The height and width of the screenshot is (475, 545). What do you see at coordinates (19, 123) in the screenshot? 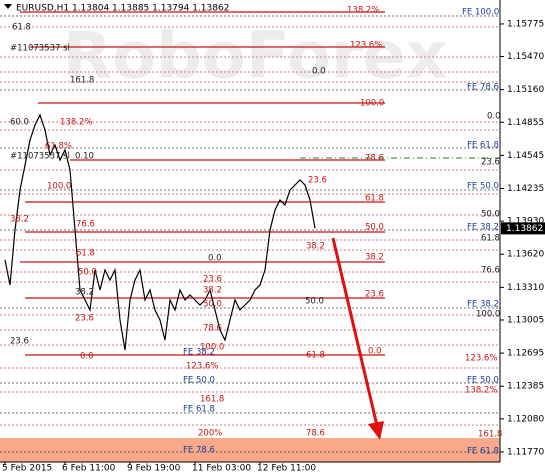
I see `level-label: 60.0` at bounding box center [19, 123].